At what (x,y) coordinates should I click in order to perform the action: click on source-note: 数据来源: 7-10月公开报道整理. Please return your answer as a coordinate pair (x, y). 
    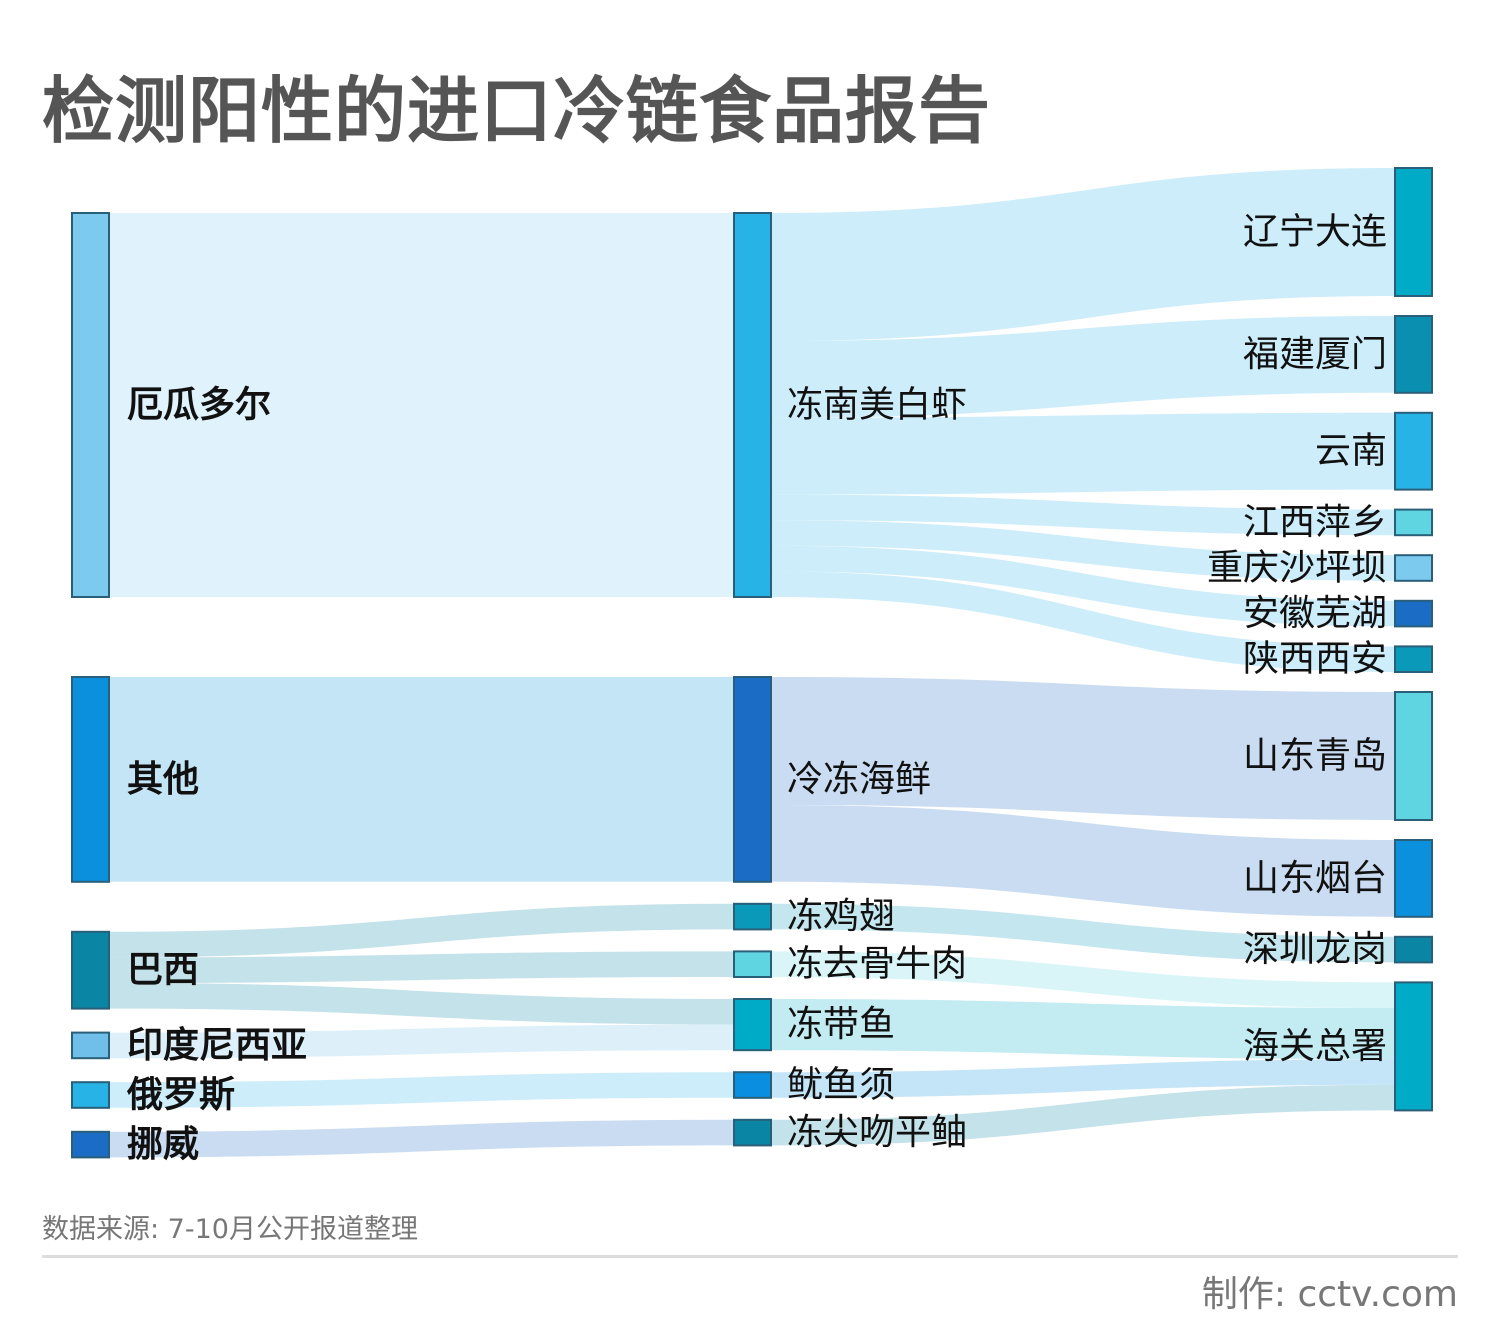
    Looking at the image, I should click on (230, 1229).